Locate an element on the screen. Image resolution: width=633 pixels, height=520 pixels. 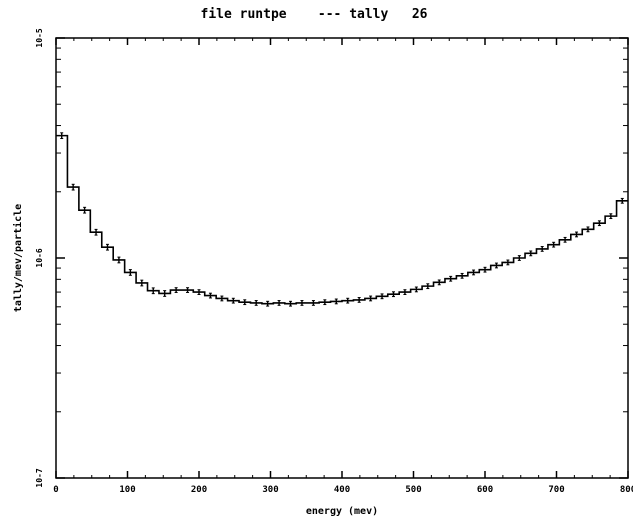
chart-title: file runtpe --- tally 26 is located at coordinates (314, 14).